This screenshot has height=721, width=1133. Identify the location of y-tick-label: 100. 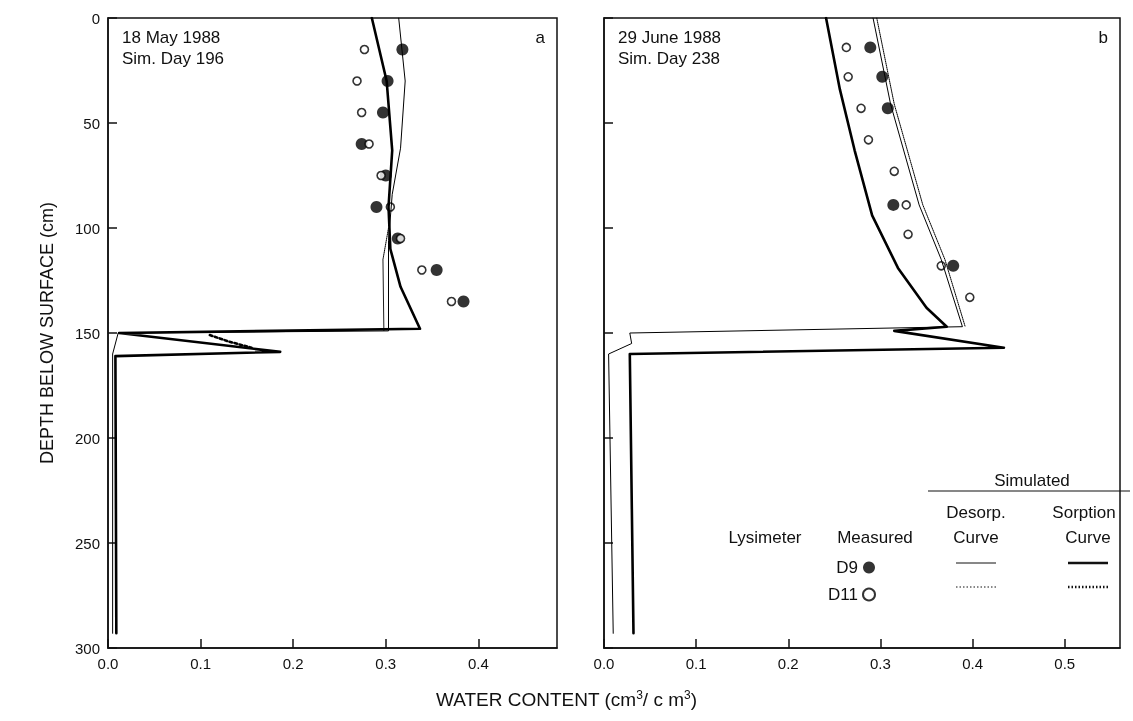
(87, 228).